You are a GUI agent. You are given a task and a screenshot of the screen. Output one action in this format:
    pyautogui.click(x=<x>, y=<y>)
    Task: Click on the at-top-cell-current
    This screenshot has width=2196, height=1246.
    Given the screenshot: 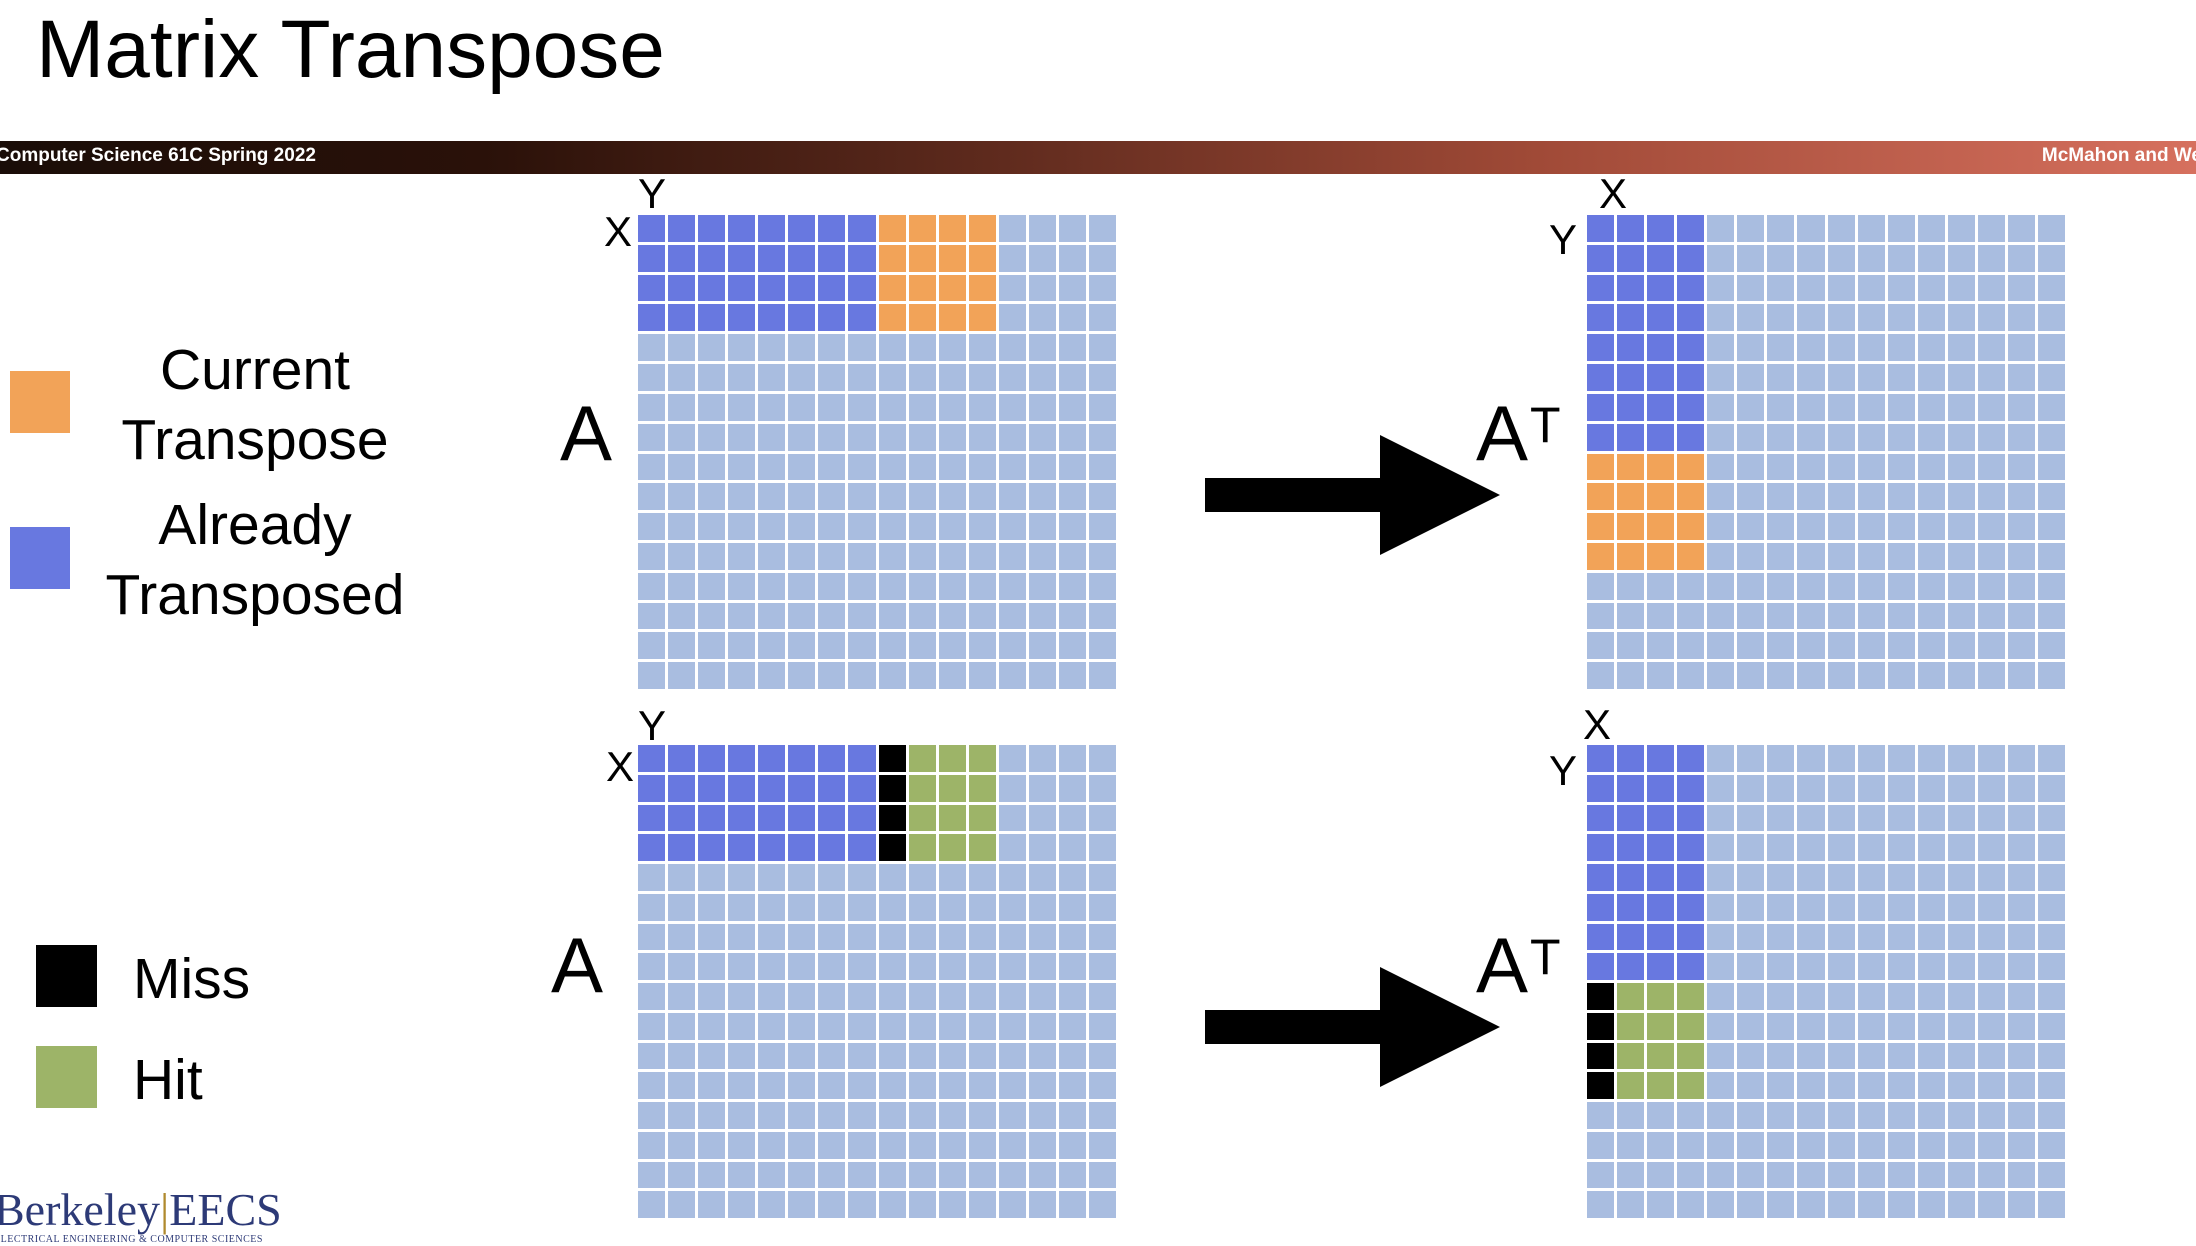 What is the action you would take?
    pyautogui.click(x=1660, y=526)
    